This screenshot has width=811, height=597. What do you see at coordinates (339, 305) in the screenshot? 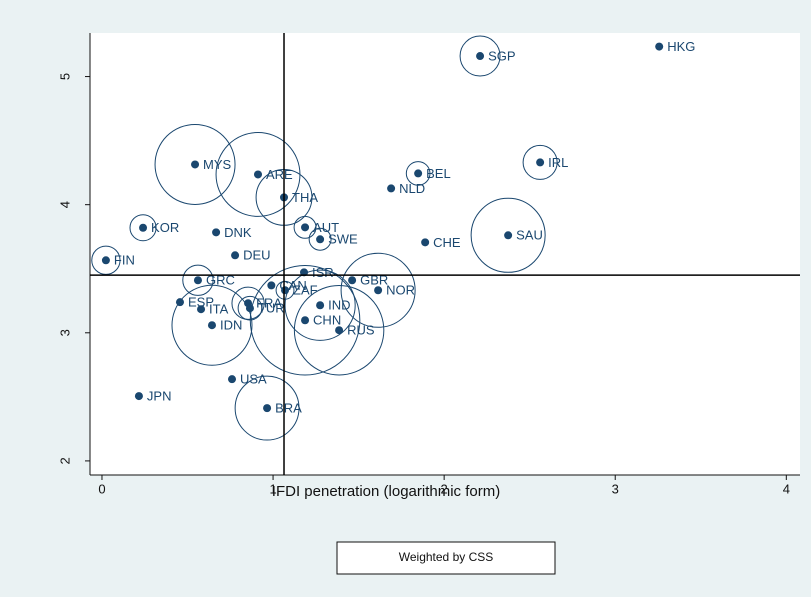
I see `point-label: IND` at bounding box center [339, 305].